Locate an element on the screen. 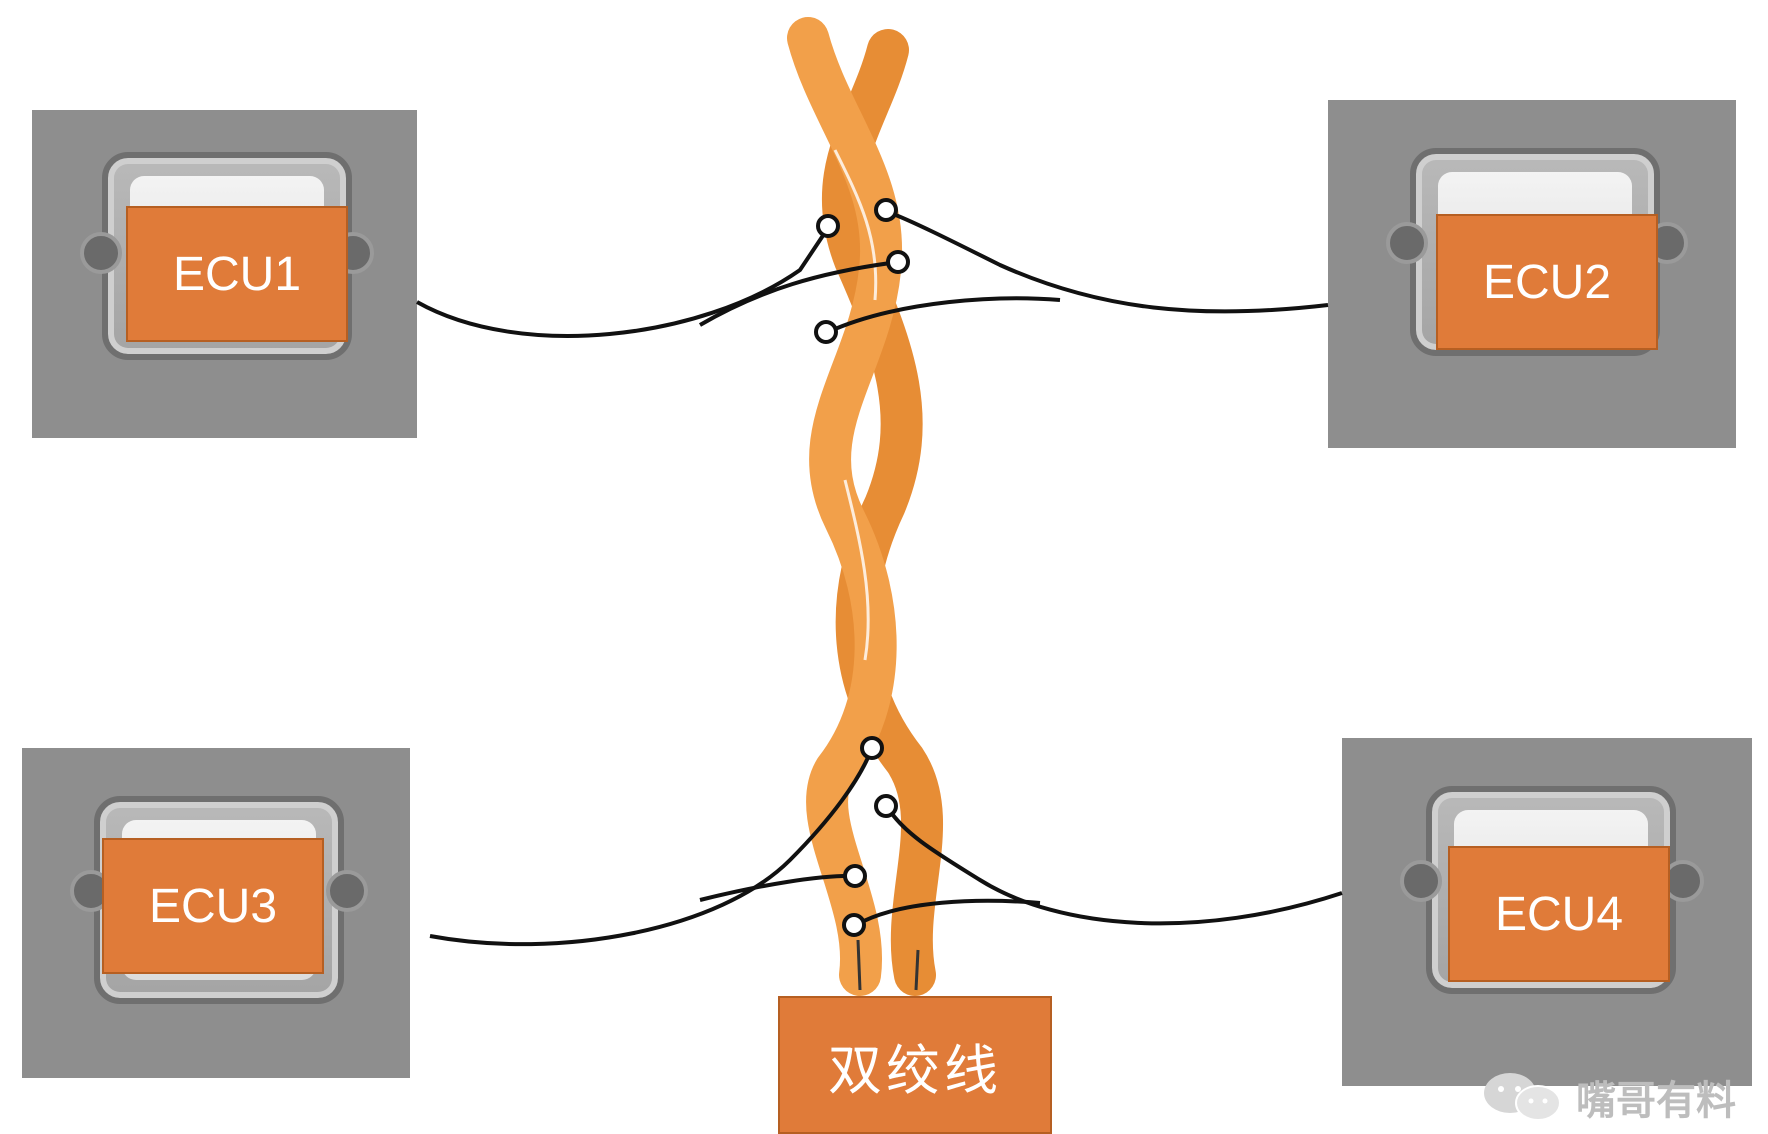  terminal-ecu1-a is located at coordinates (828, 226).